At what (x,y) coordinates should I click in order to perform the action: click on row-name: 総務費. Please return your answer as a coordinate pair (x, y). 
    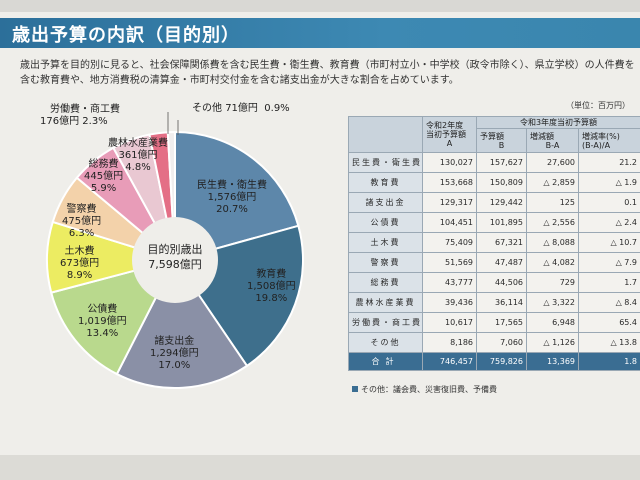
    Looking at the image, I should click on (385, 282).